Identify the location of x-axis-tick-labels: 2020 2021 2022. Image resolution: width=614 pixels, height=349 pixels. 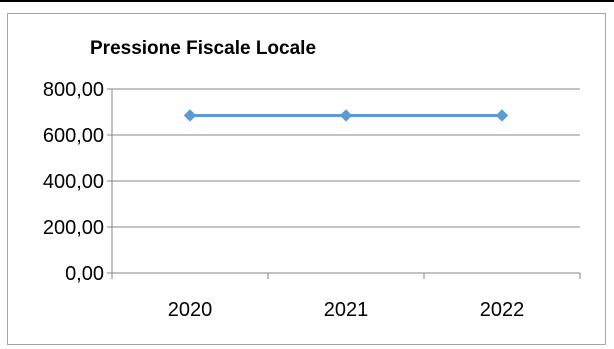
(346, 310).